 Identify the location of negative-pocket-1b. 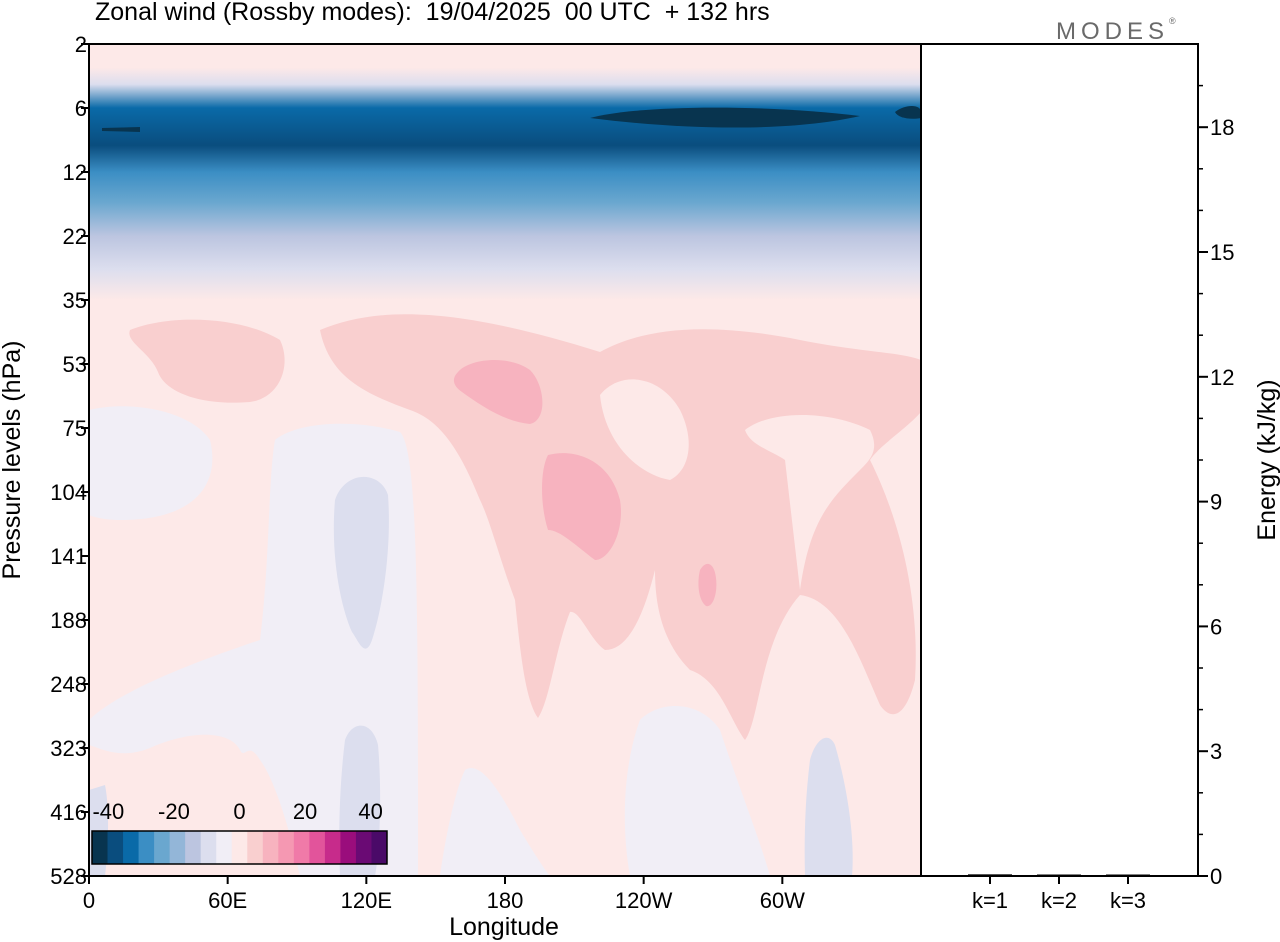
(361, 562).